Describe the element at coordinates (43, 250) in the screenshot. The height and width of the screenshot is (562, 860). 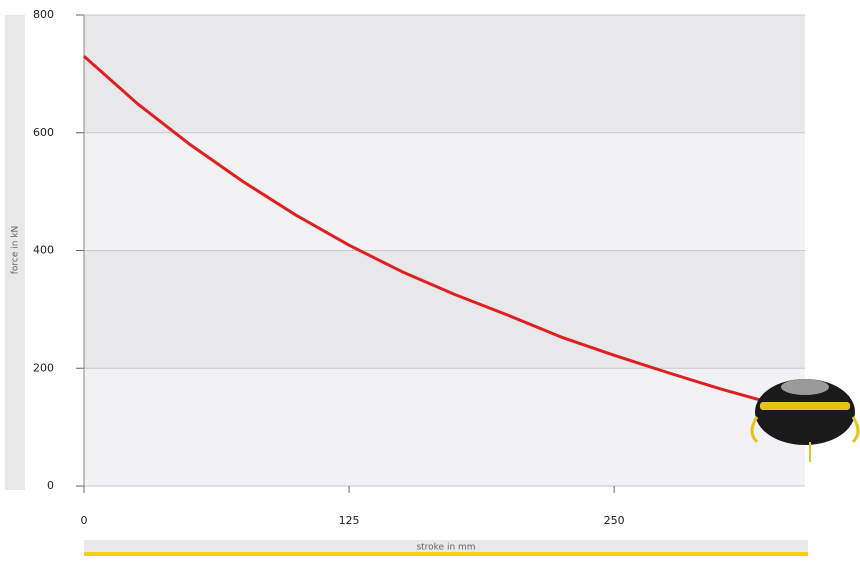
I see `y-tick-label: 400` at that location.